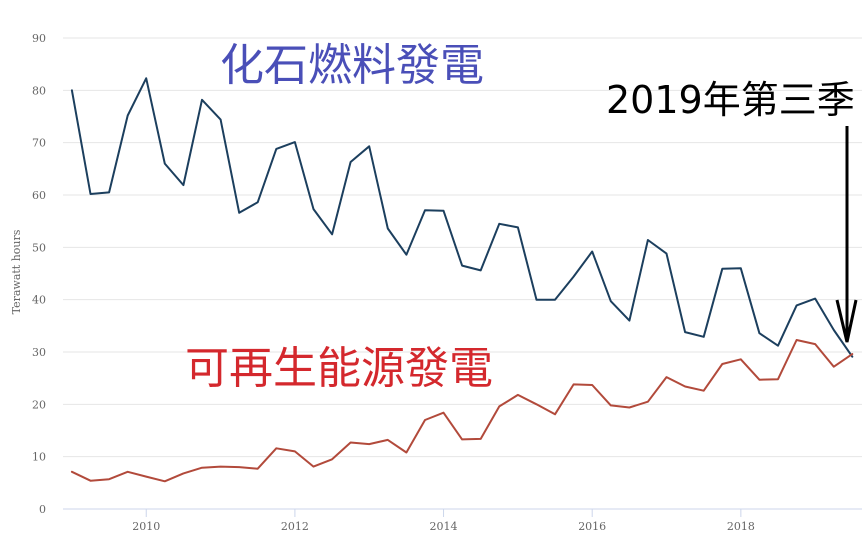 This screenshot has width=865, height=545. Describe the element at coordinates (39, 90) in the screenshot. I see `y-tick-label: 80` at that location.